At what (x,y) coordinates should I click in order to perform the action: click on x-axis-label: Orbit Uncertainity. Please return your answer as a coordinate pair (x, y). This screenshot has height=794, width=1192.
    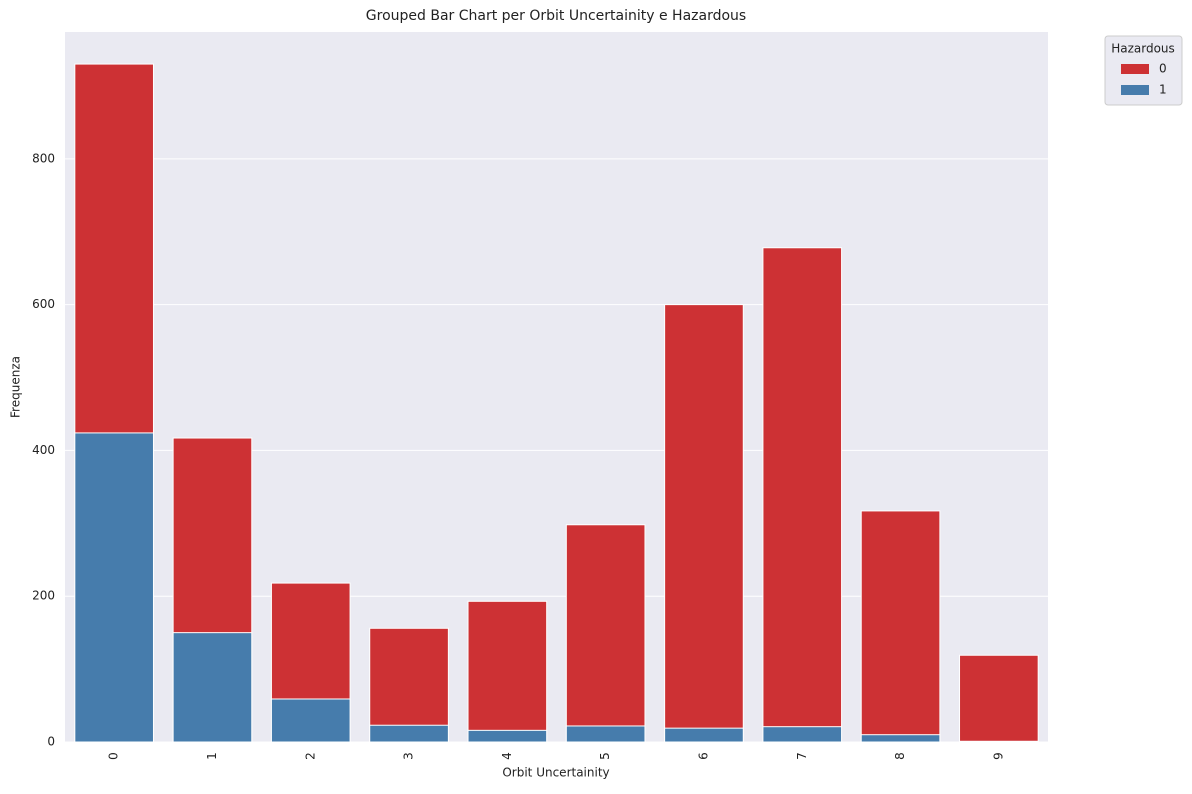
    Looking at the image, I should click on (555, 773).